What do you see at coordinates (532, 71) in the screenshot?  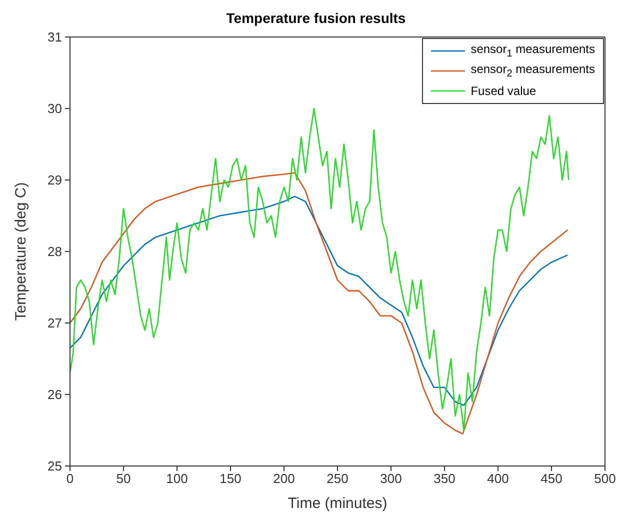 I see `legend-label: sensor$_{2}$ measurements` at bounding box center [532, 71].